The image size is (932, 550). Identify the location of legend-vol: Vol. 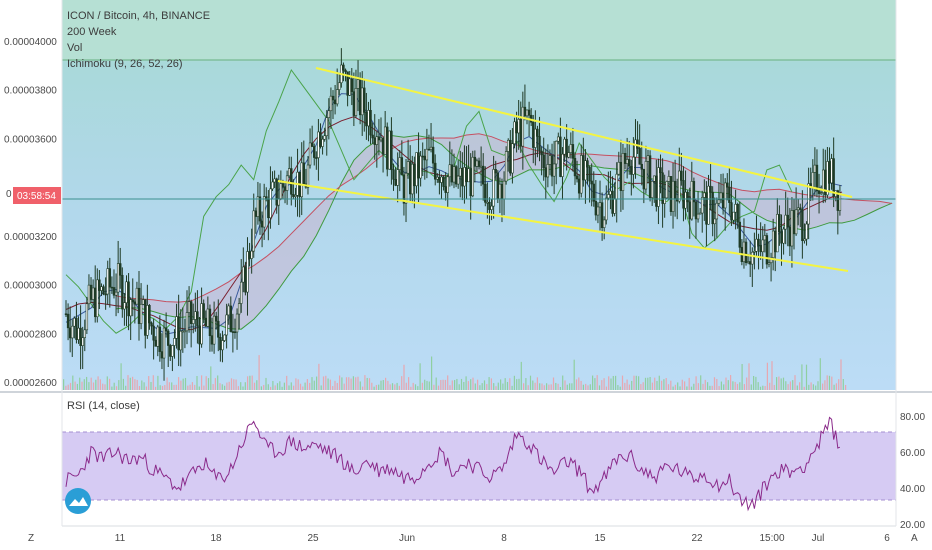
(74, 48).